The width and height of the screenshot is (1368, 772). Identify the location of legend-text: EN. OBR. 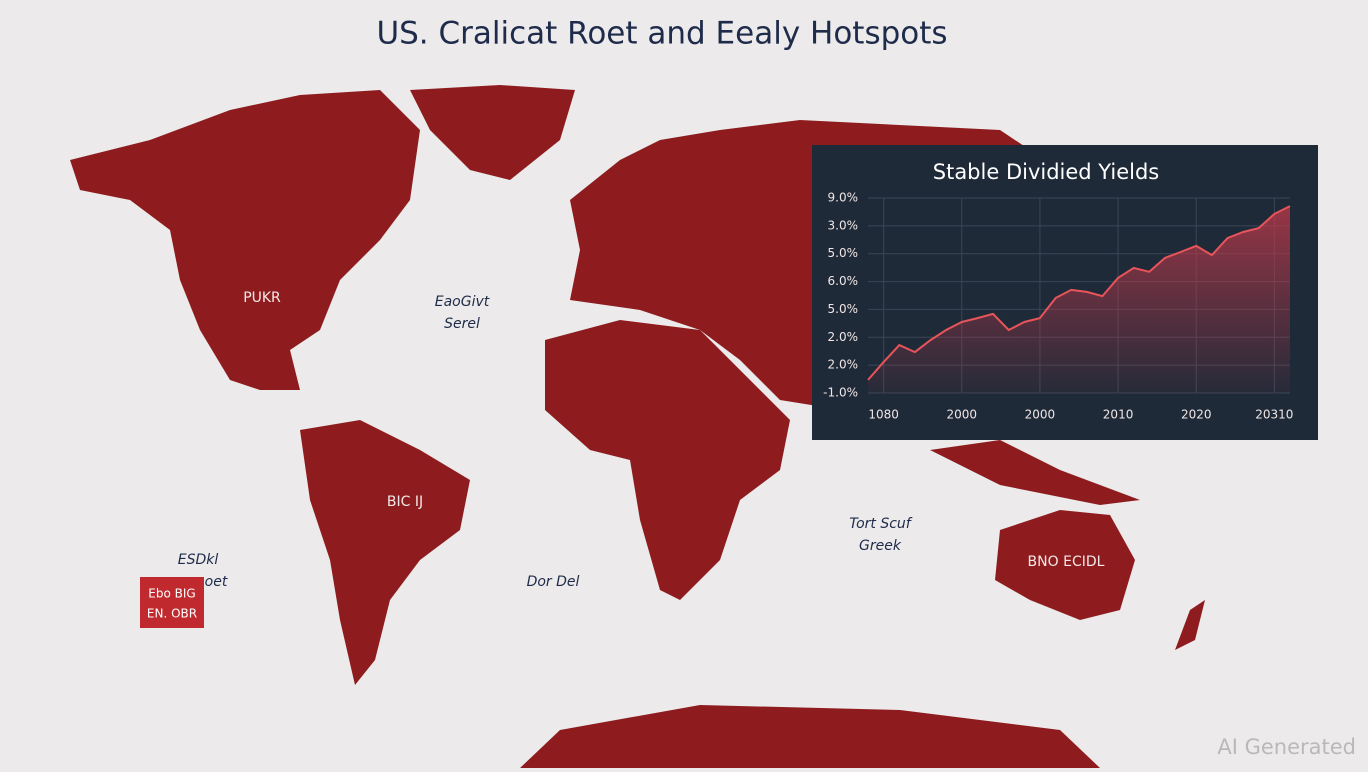
(172, 614).